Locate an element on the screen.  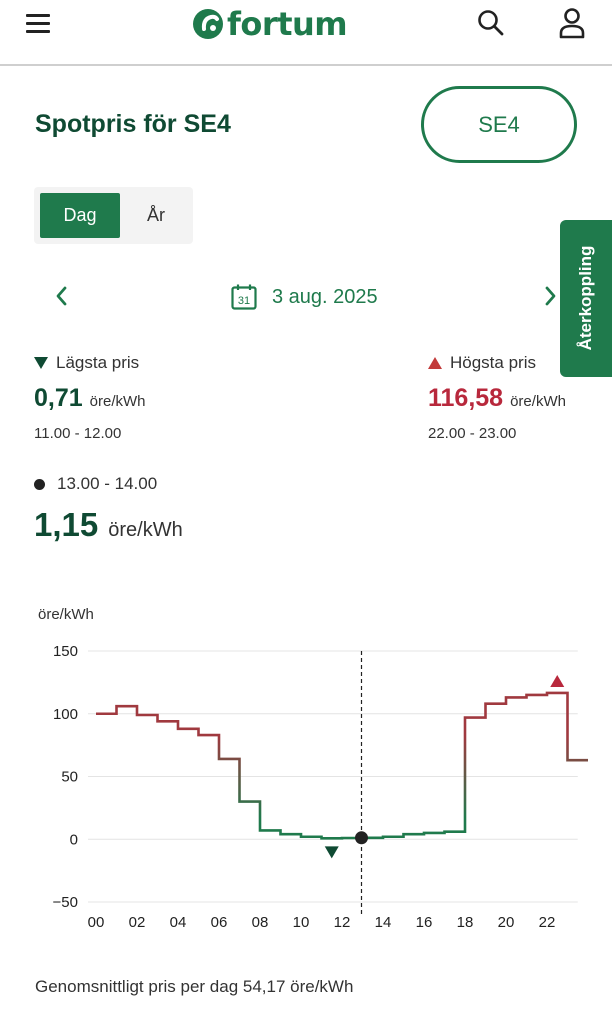
tab-day: Dag is located at coordinates (80, 215).